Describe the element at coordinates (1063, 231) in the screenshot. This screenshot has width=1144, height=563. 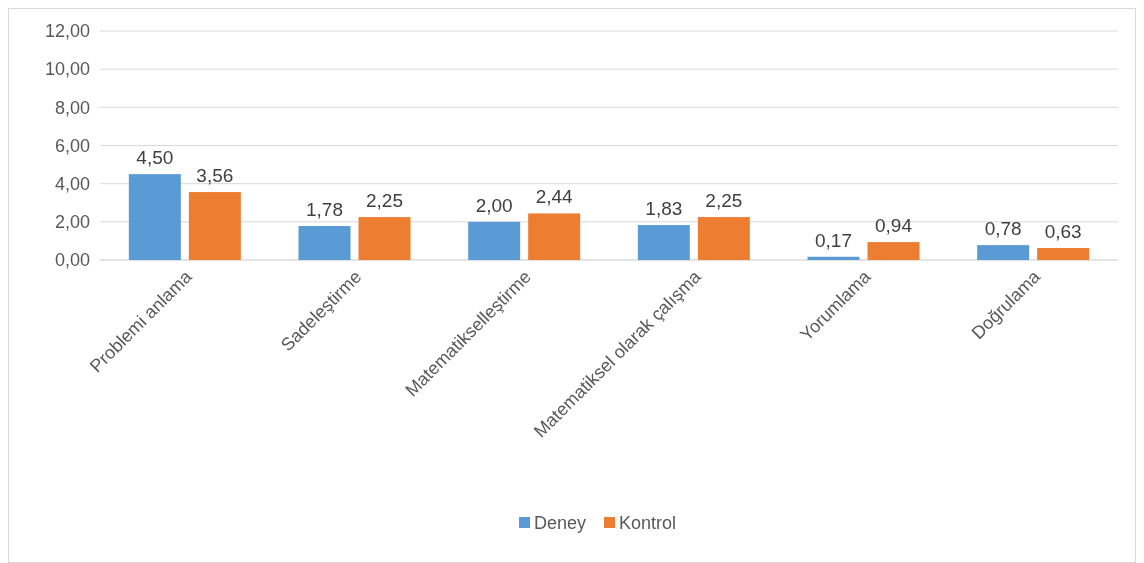
I see `data-label: 0,63` at that location.